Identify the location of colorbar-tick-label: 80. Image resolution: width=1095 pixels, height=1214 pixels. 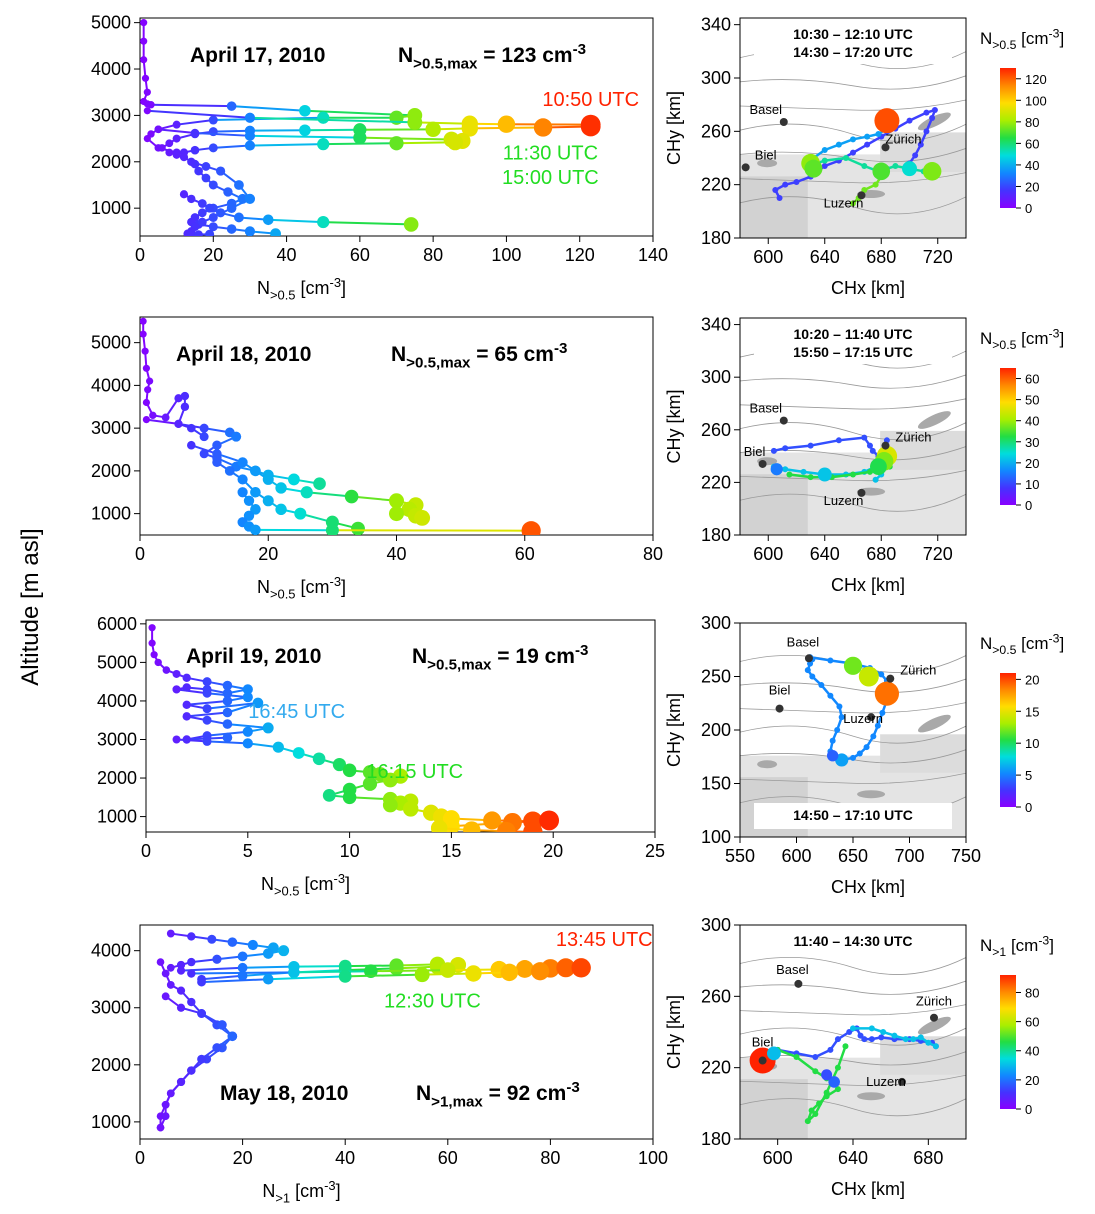
(1032, 992).